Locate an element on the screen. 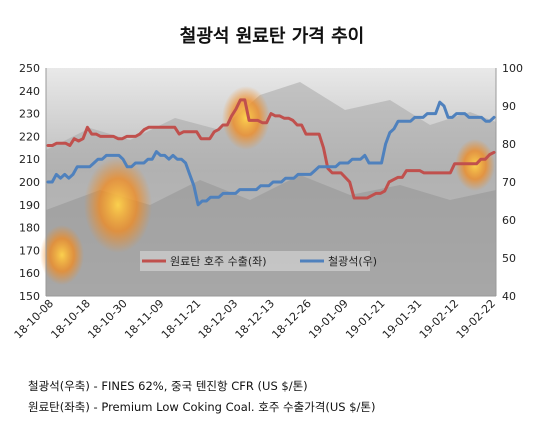  right-axis-tick-label: 40 is located at coordinates (509, 296).